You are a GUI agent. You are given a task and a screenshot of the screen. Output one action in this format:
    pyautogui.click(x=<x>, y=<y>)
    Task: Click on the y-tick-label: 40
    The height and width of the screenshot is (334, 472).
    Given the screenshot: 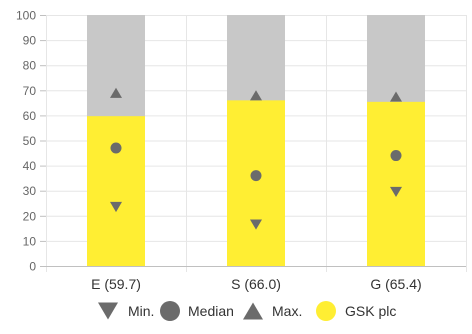 What is the action you would take?
    pyautogui.click(x=30, y=166)
    